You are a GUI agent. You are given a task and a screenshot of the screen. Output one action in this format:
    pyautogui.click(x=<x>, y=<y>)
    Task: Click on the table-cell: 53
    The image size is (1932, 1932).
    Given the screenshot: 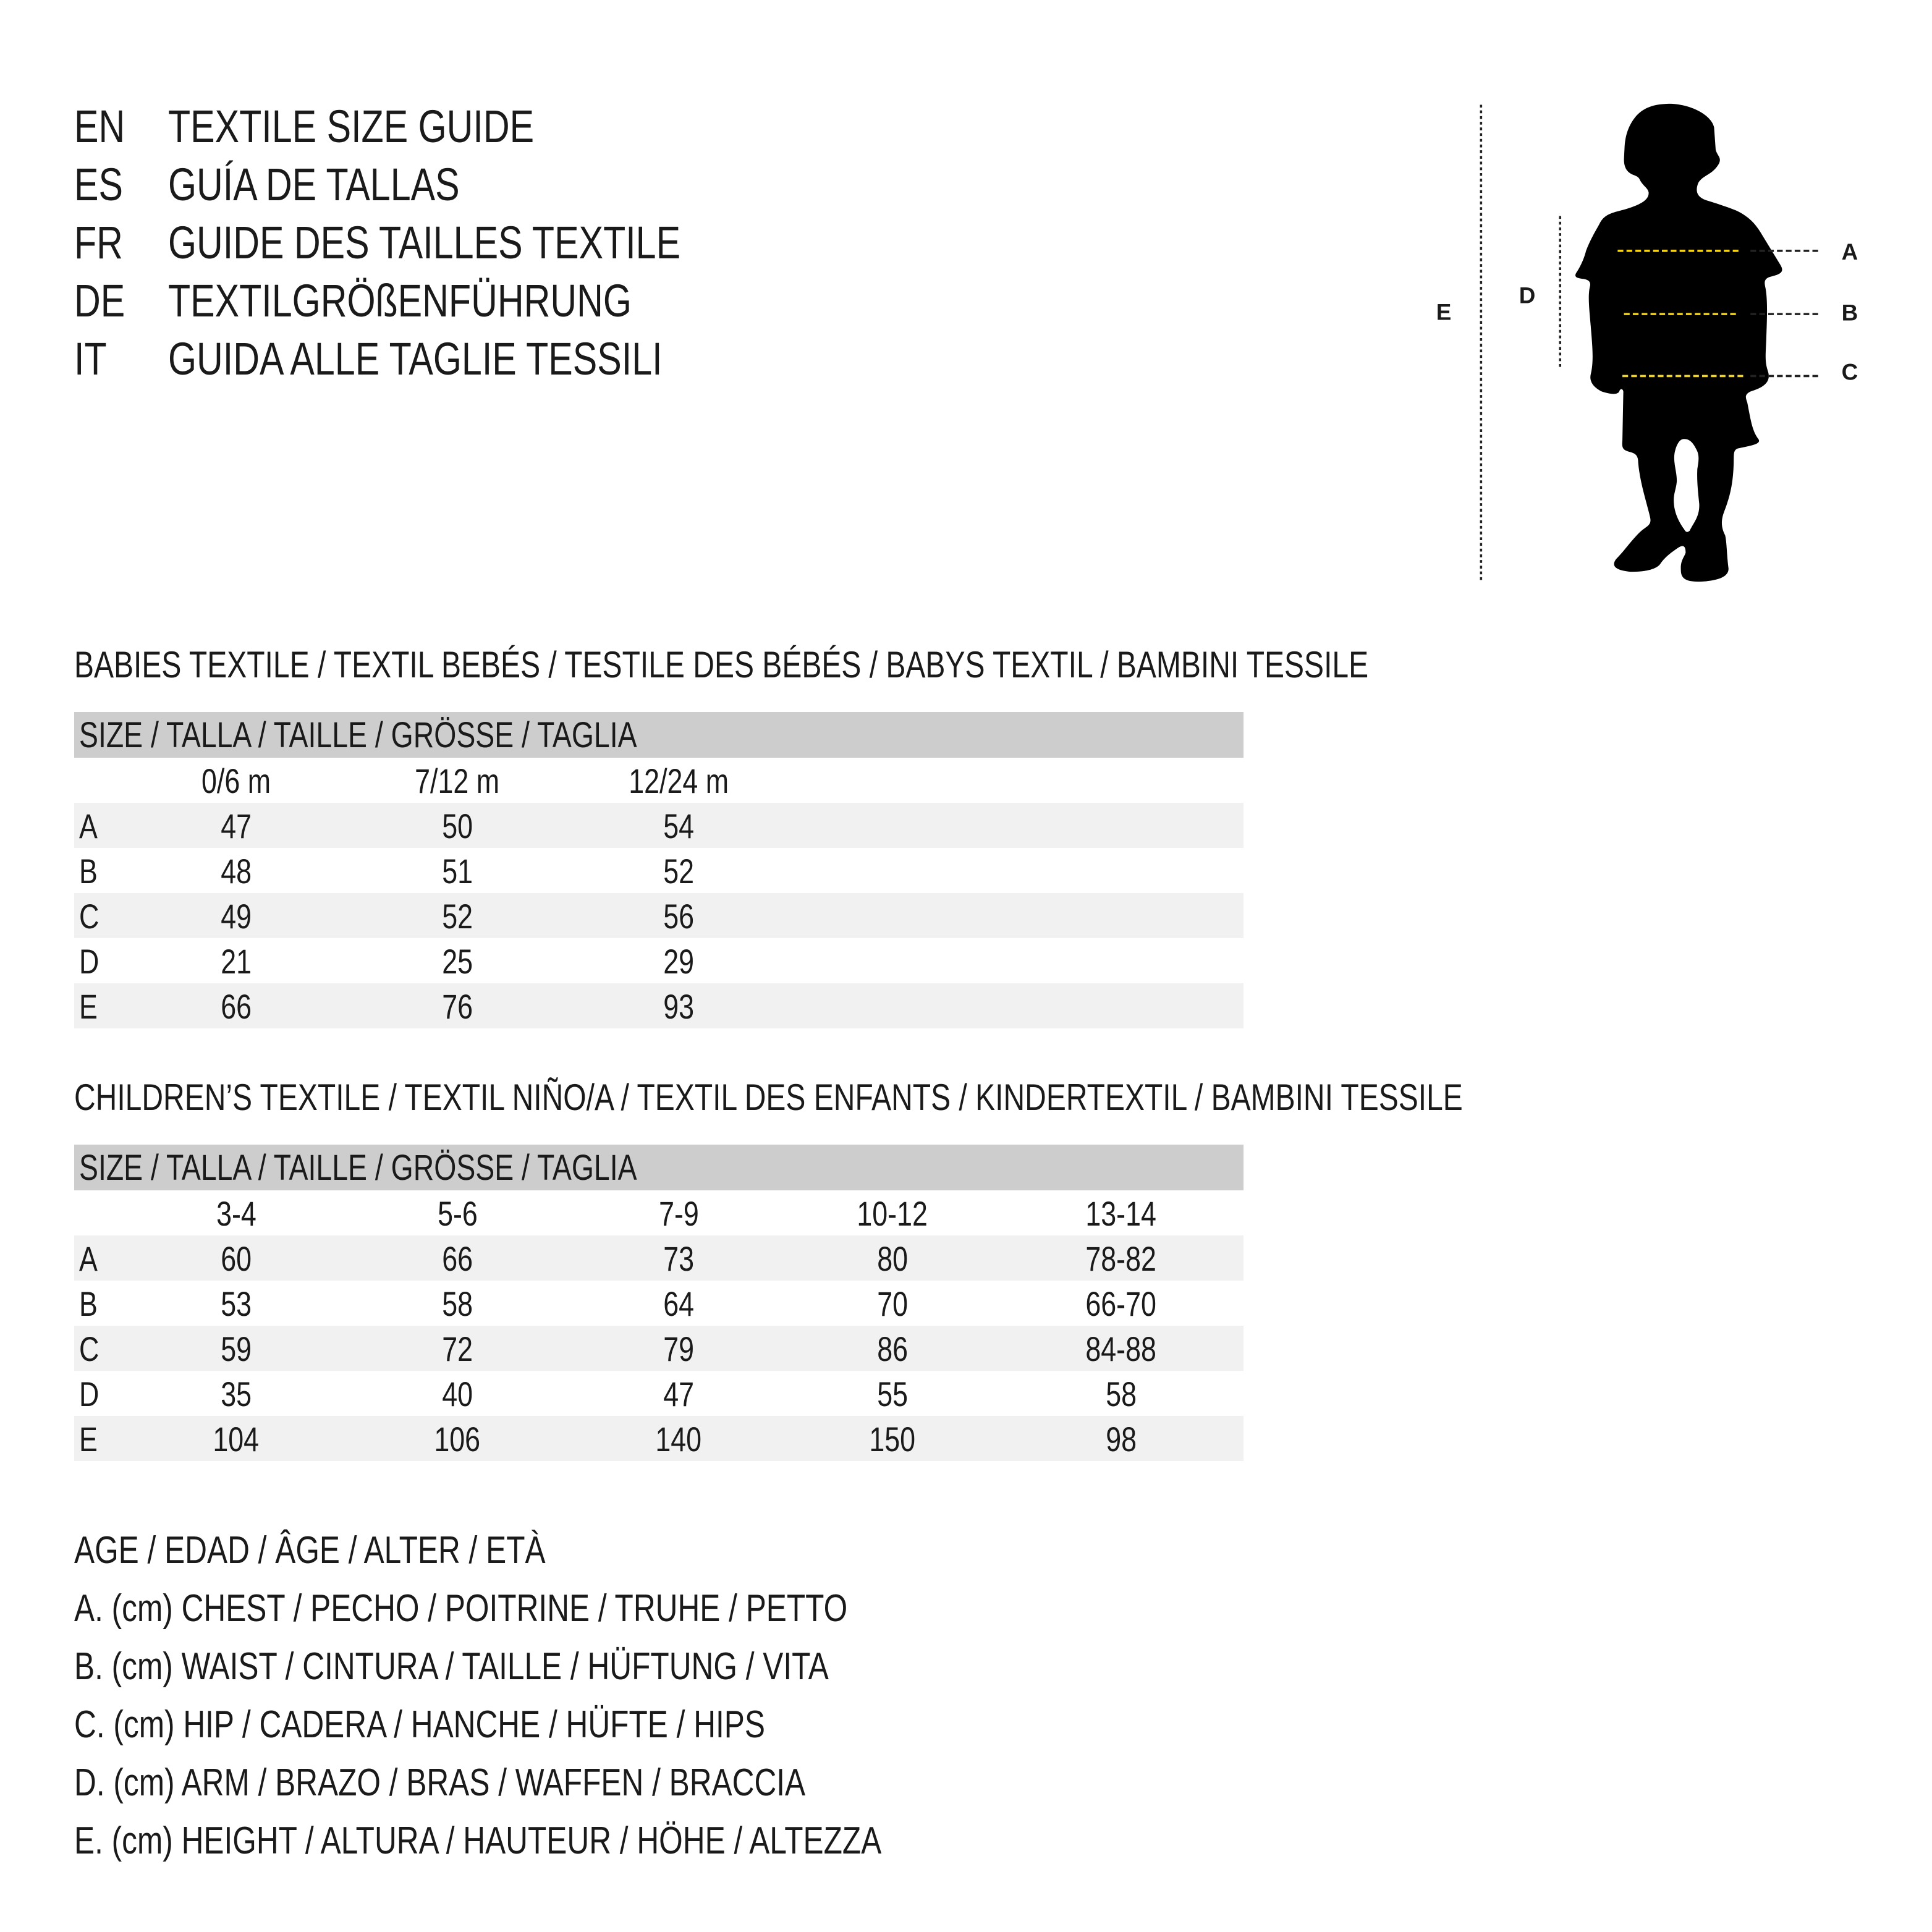 What is the action you would take?
    pyautogui.click(x=236, y=1304)
    